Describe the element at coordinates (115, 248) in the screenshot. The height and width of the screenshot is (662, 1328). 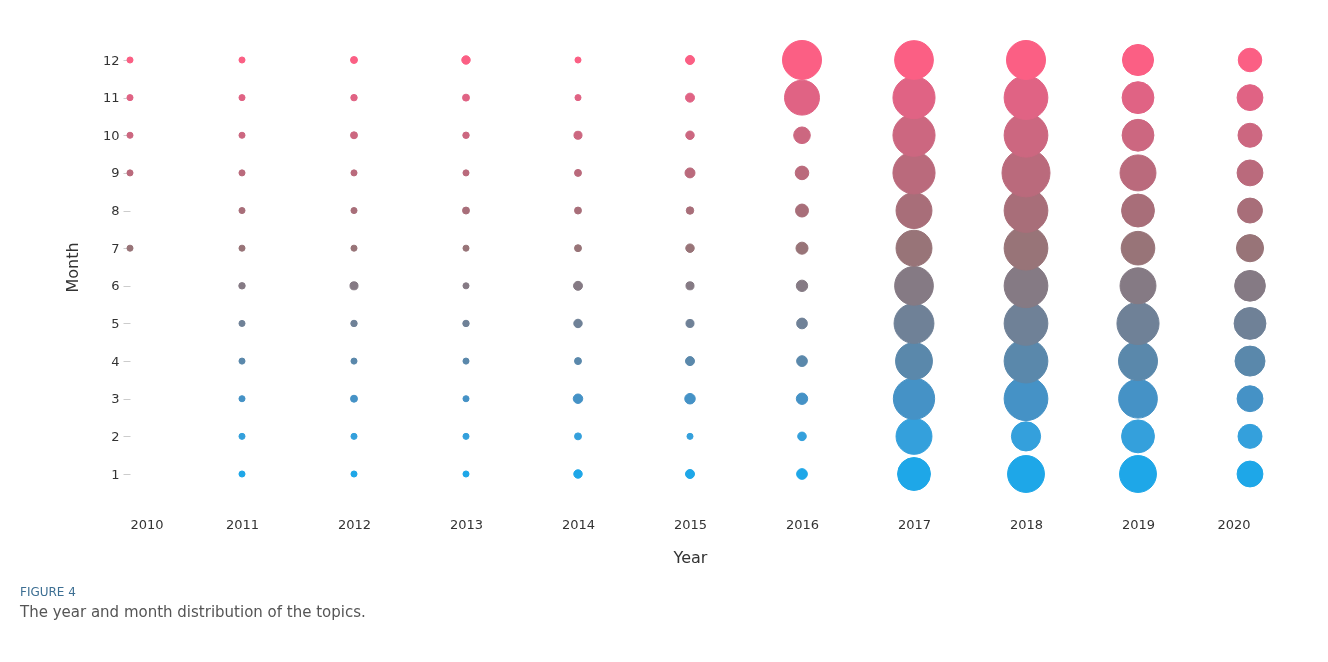
I see `y-tick-label: 7` at that location.